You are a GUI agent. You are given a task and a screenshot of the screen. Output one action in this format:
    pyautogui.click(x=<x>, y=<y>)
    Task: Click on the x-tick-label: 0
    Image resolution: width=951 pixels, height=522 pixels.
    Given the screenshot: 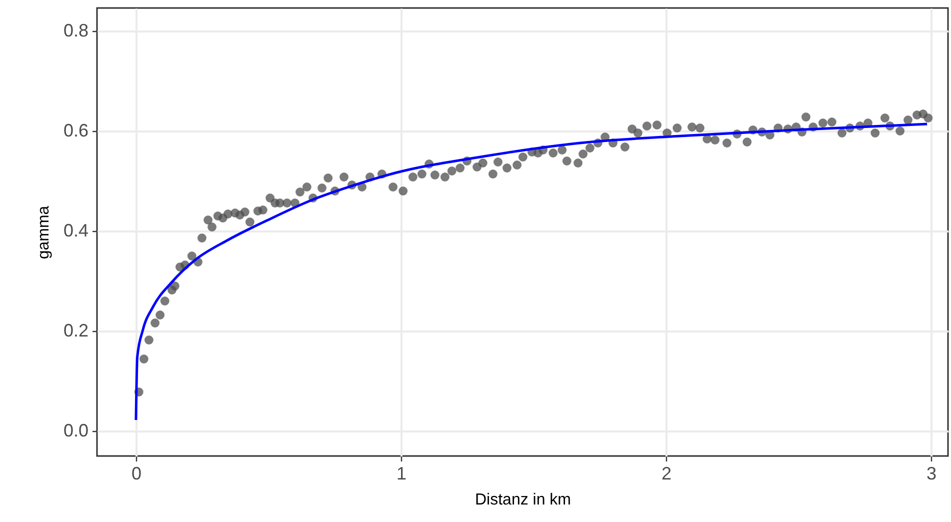 What is the action you would take?
    pyautogui.click(x=136, y=474)
    